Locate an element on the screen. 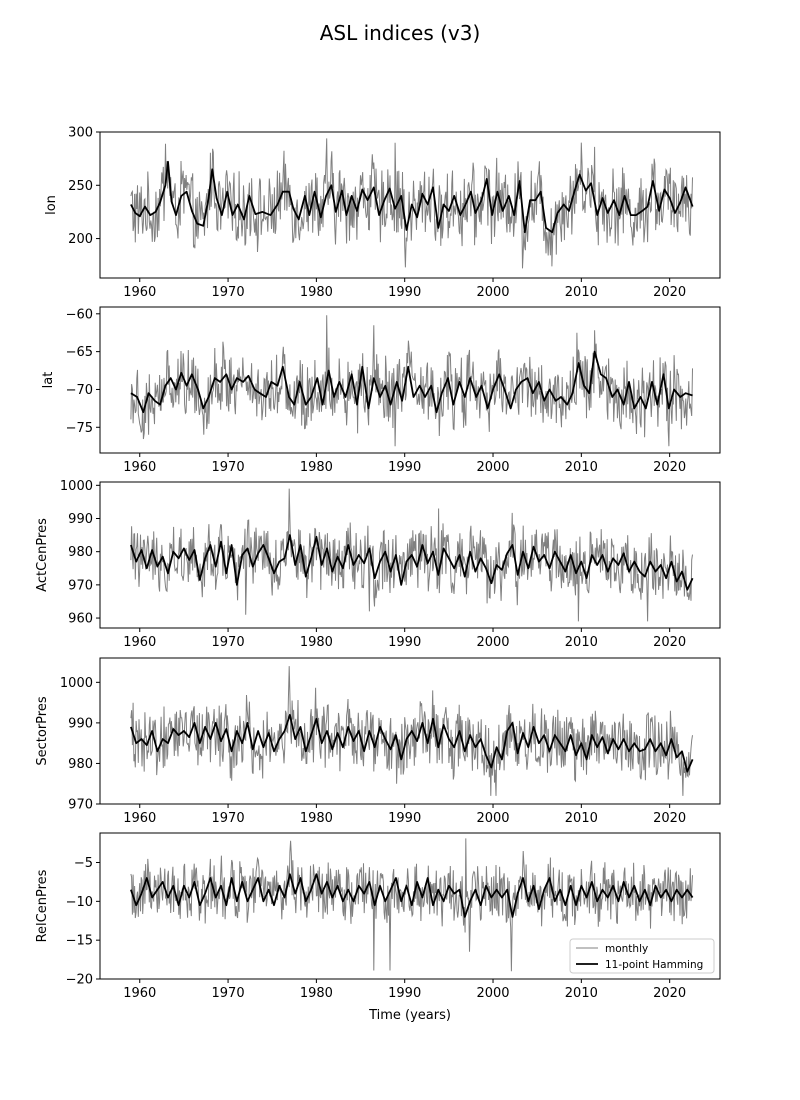 The height and width of the screenshot is (1100, 800). y-tick-label: −65 is located at coordinates (79, 352).